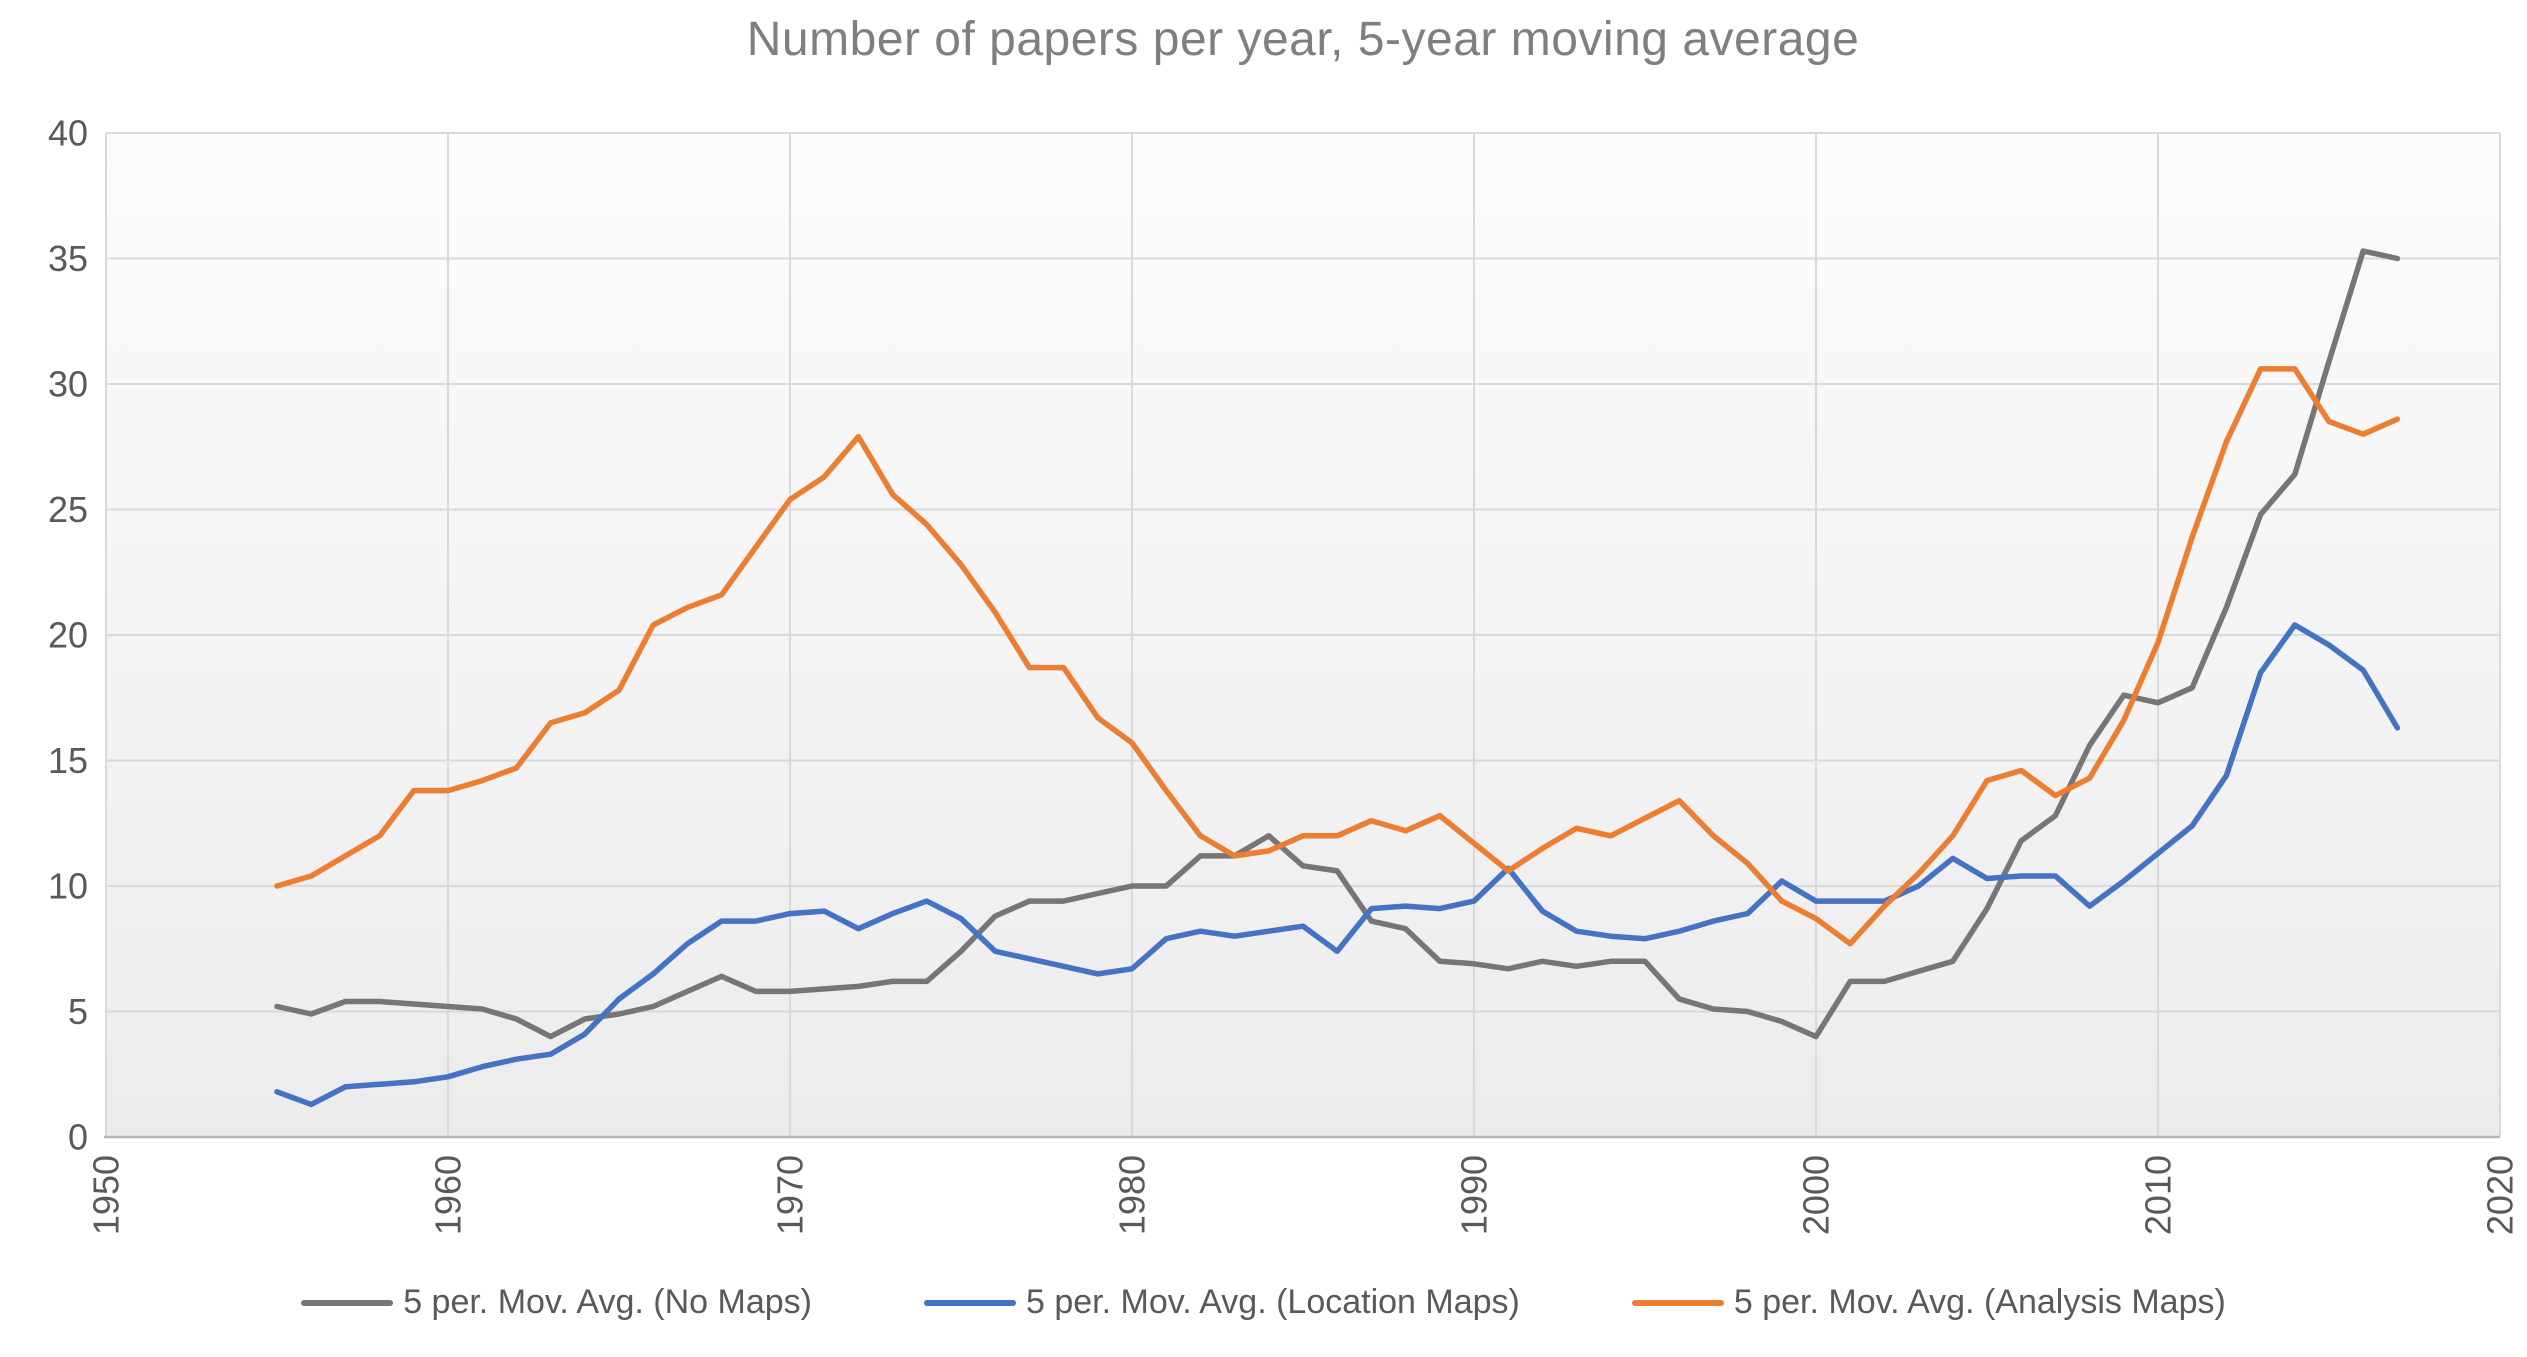  Describe the element at coordinates (1272, 1302) in the screenshot. I see `legend-label: 5 per. Mov. Avg. (Location Maps)` at that location.